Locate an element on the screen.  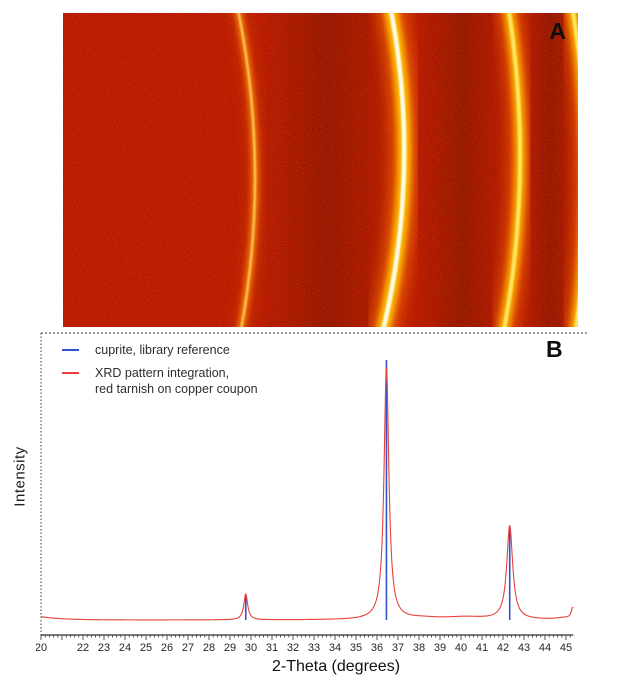
x-tick-label: 44 is located at coordinates (545, 648).